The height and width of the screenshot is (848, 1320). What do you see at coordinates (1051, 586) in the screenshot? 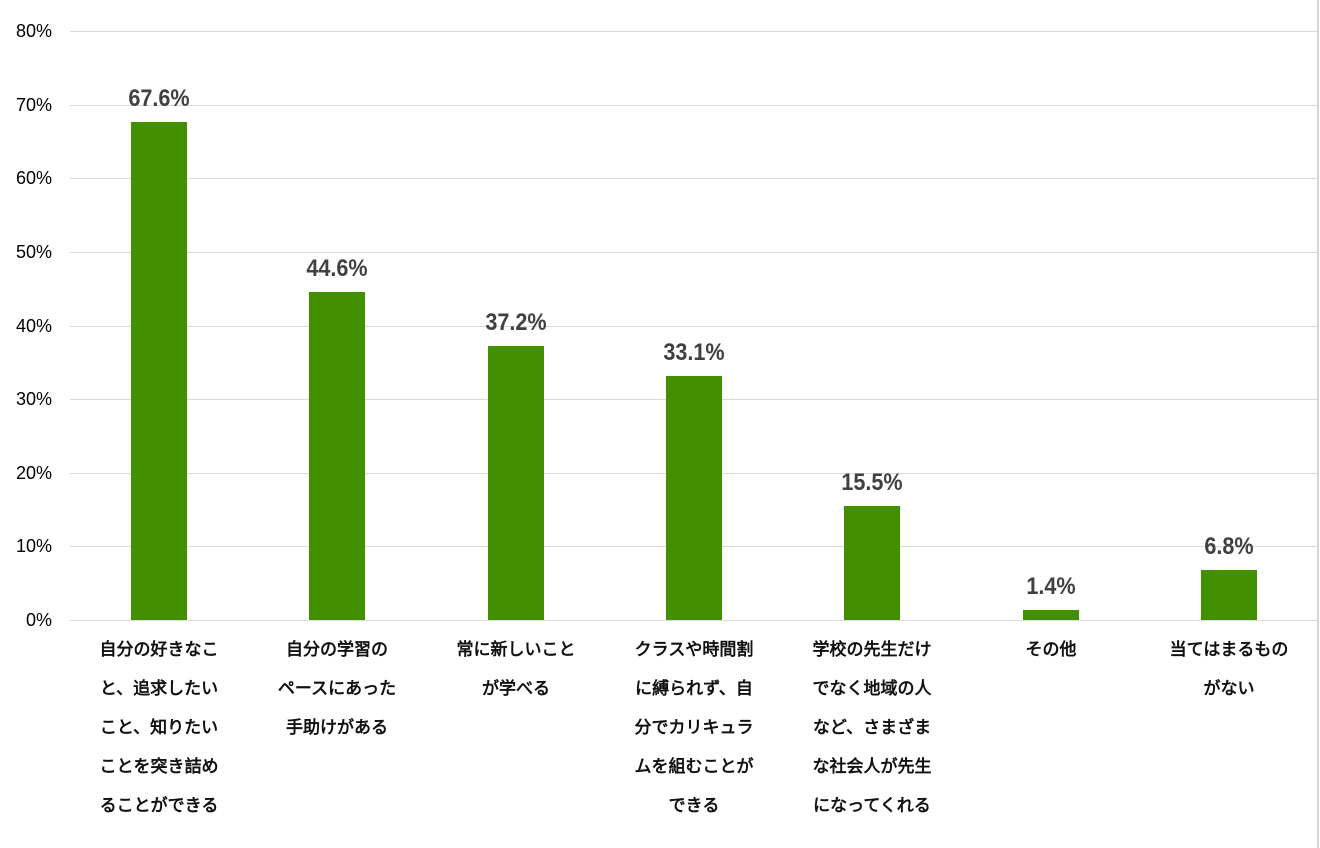
I see `data-label: 1.4%` at bounding box center [1051, 586].